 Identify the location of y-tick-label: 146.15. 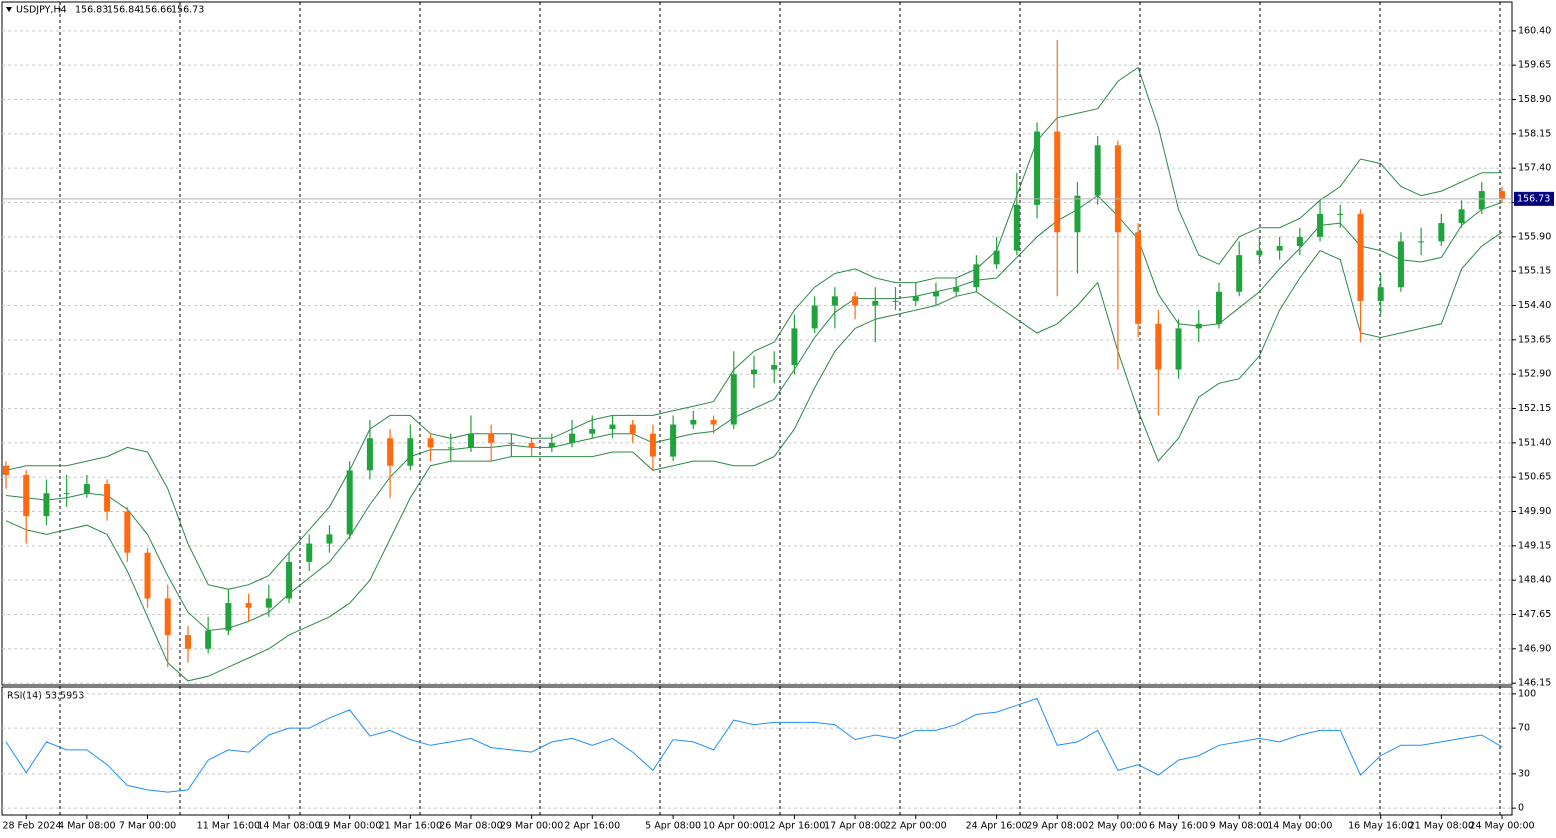
(1534, 683).